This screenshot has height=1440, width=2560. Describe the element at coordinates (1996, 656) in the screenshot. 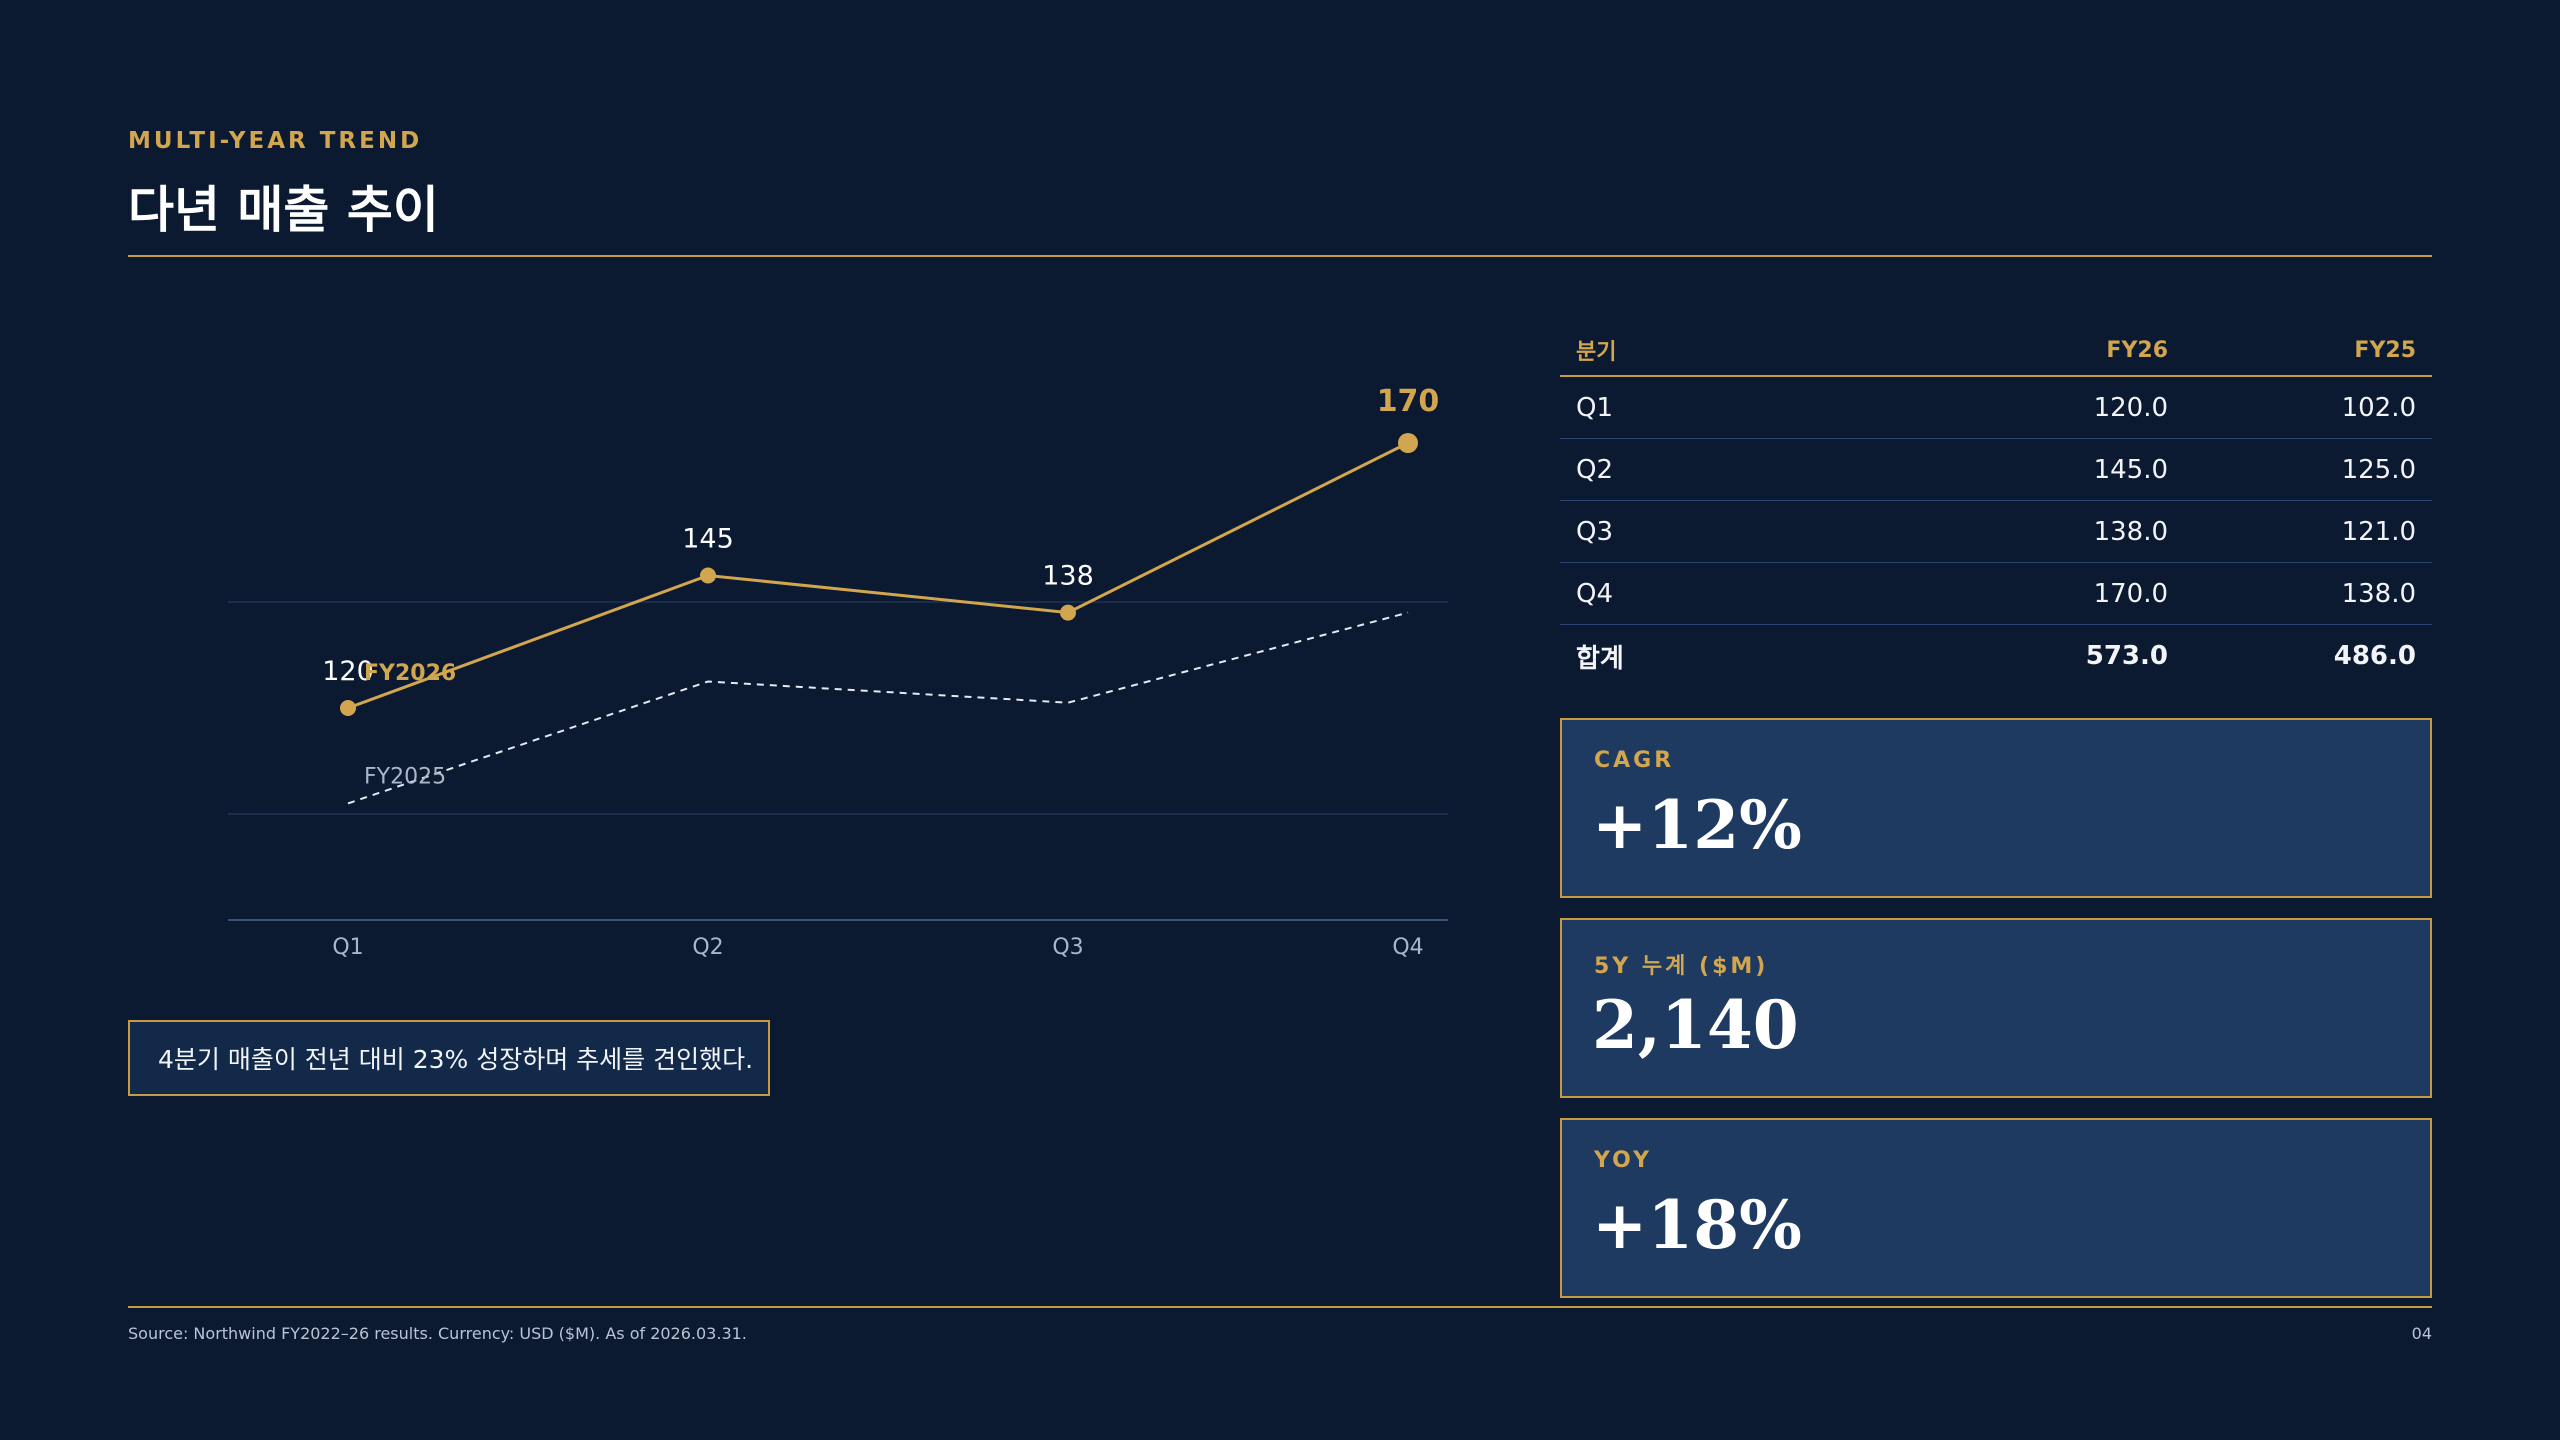

I see `table-total-row: 합계 573.0 486.0` at that location.